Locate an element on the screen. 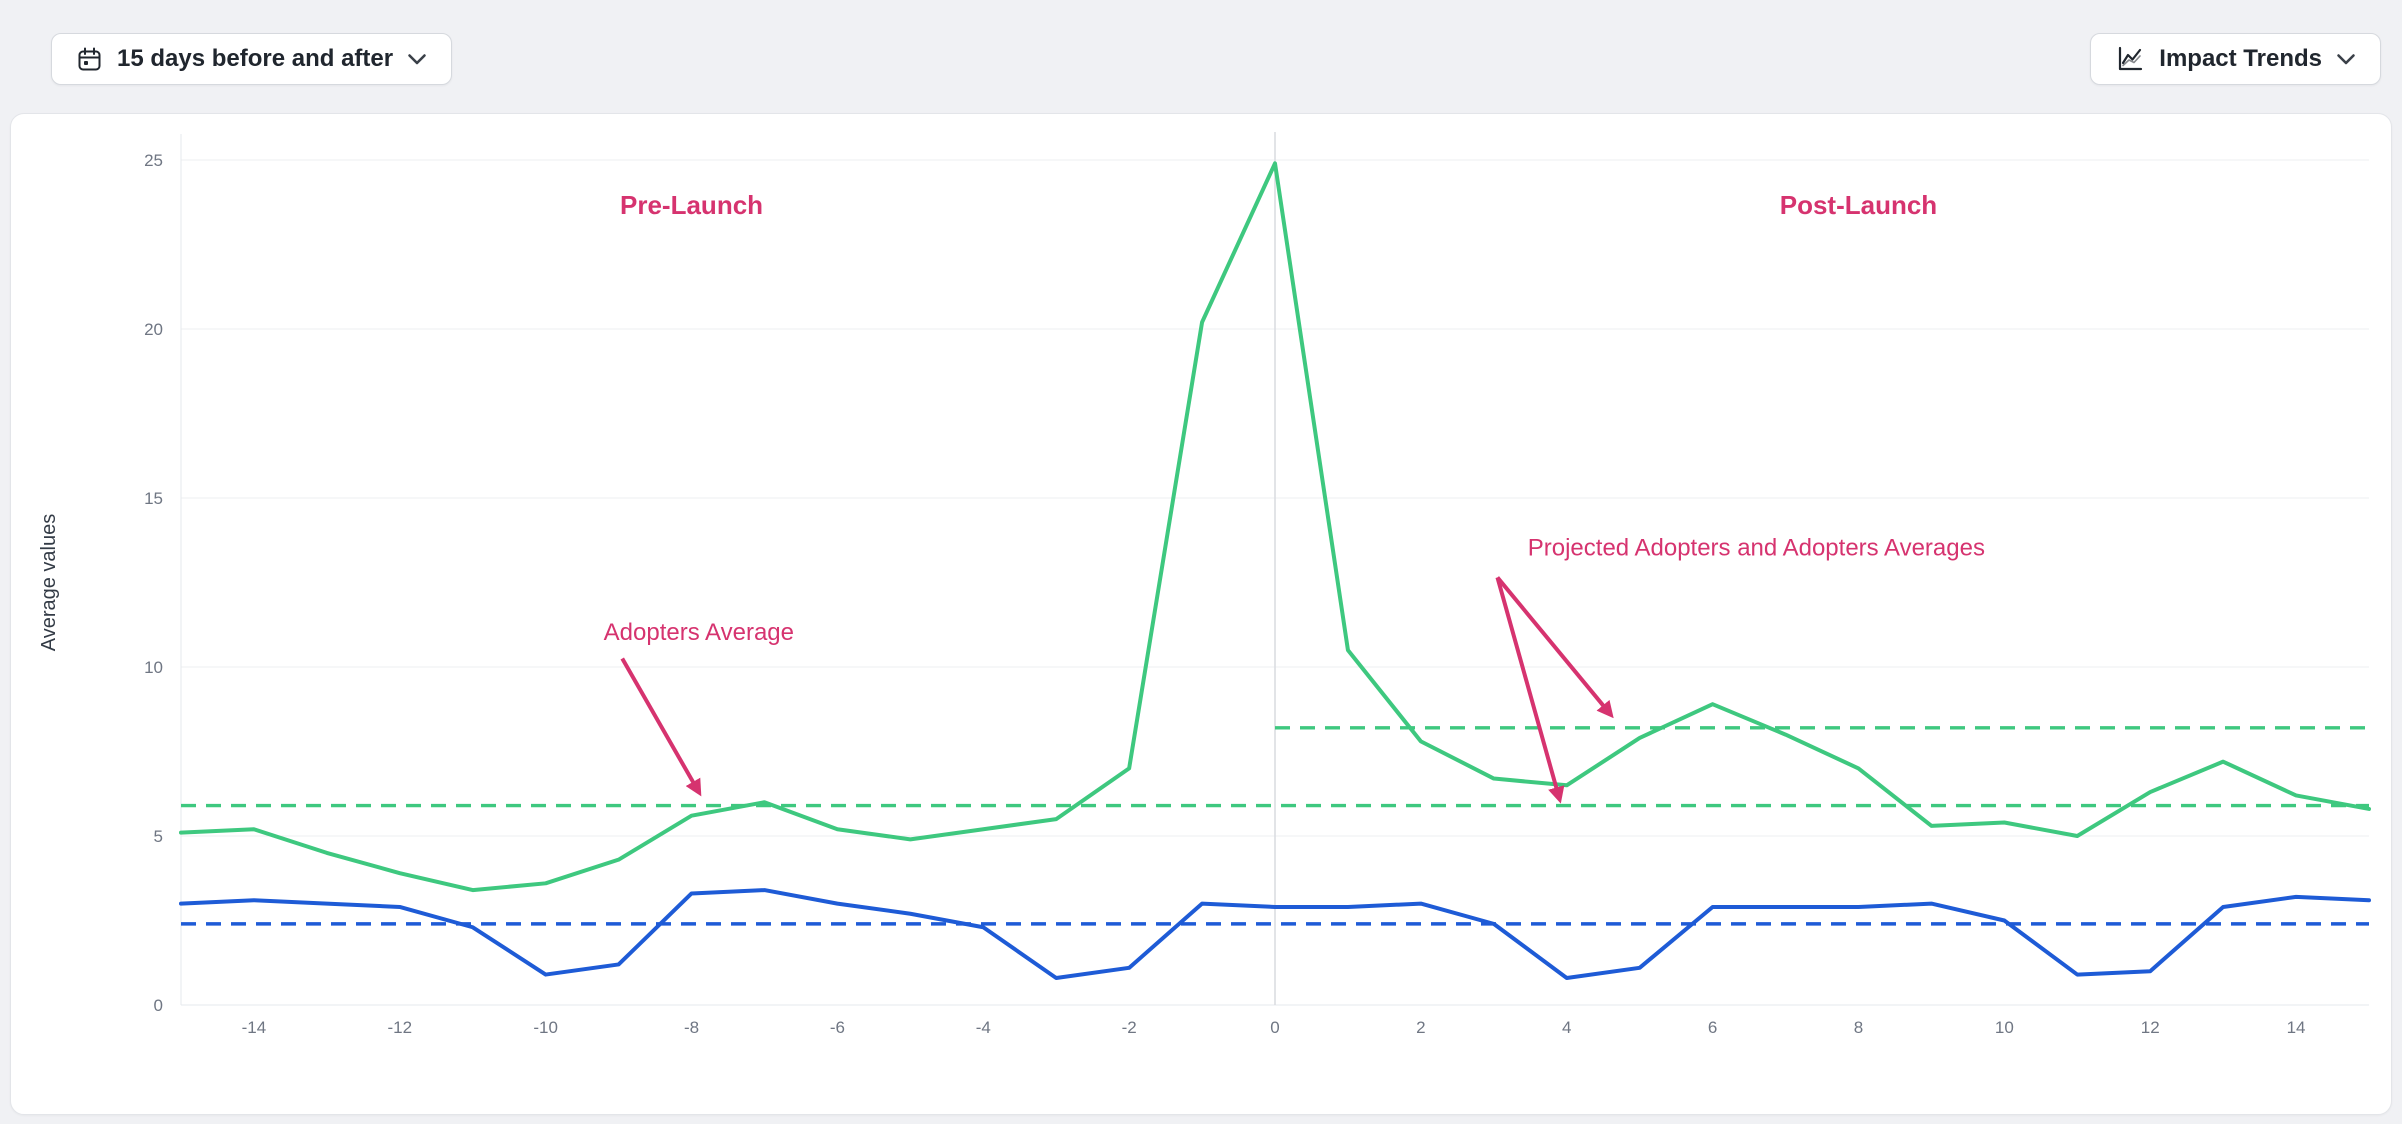  x-tick-label: -2 is located at coordinates (1129, 1027).